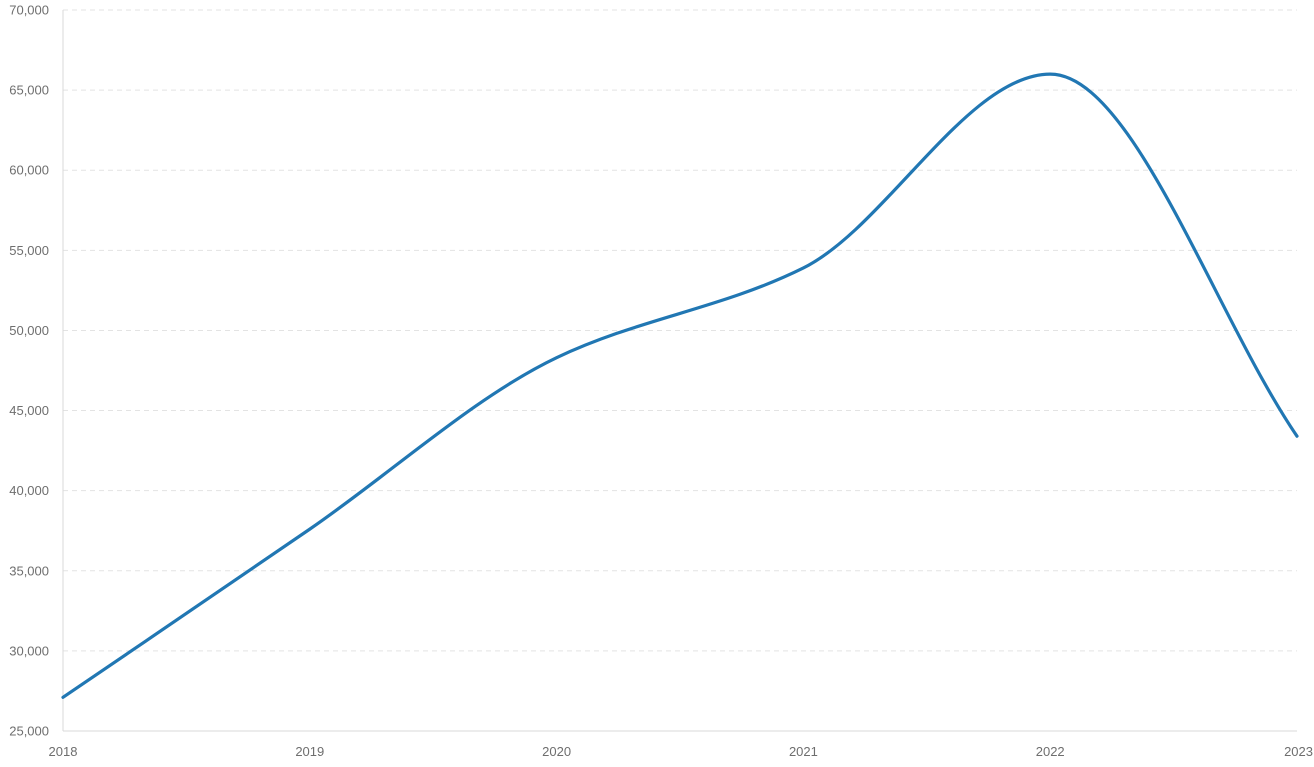 The image size is (1314, 767). What do you see at coordinates (29, 650) in the screenshot?
I see `y-tick-label: 30,000` at bounding box center [29, 650].